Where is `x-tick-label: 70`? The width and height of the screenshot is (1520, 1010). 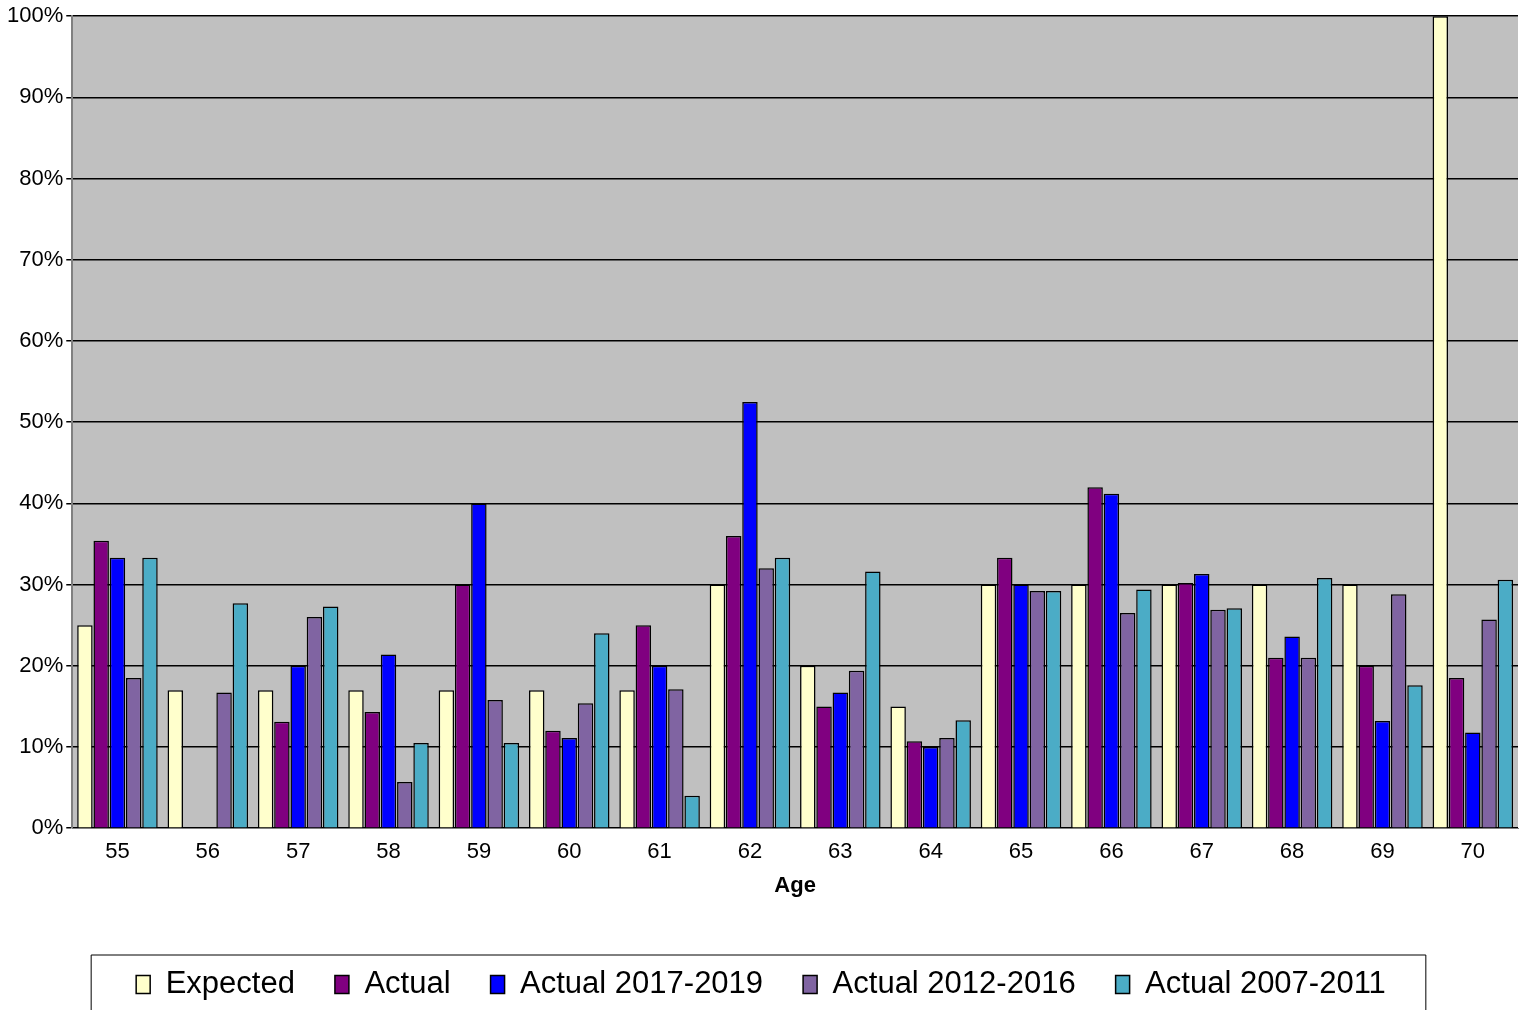
x-tick-label: 70 is located at coordinates (1473, 851).